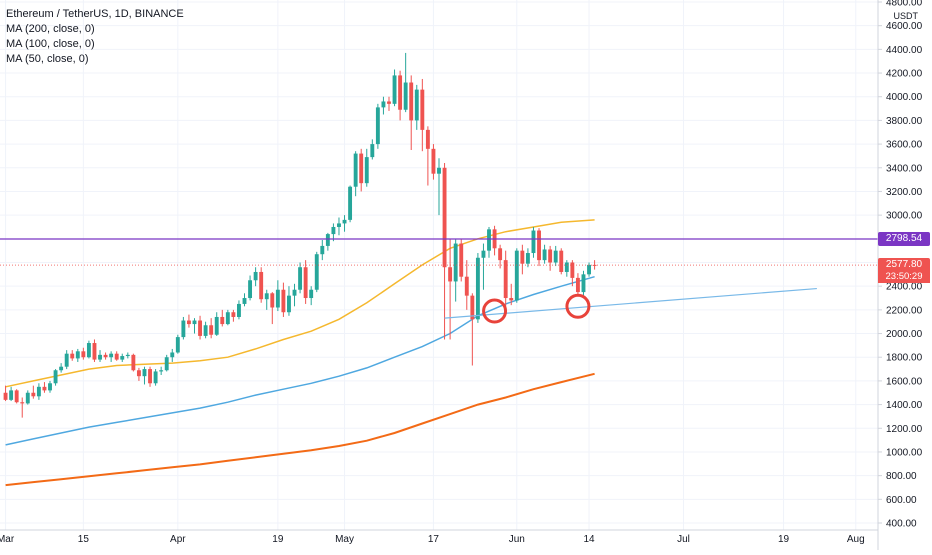  What do you see at coordinates (904, 4) in the screenshot?
I see `y-tick-label: 4800.00` at bounding box center [904, 4].